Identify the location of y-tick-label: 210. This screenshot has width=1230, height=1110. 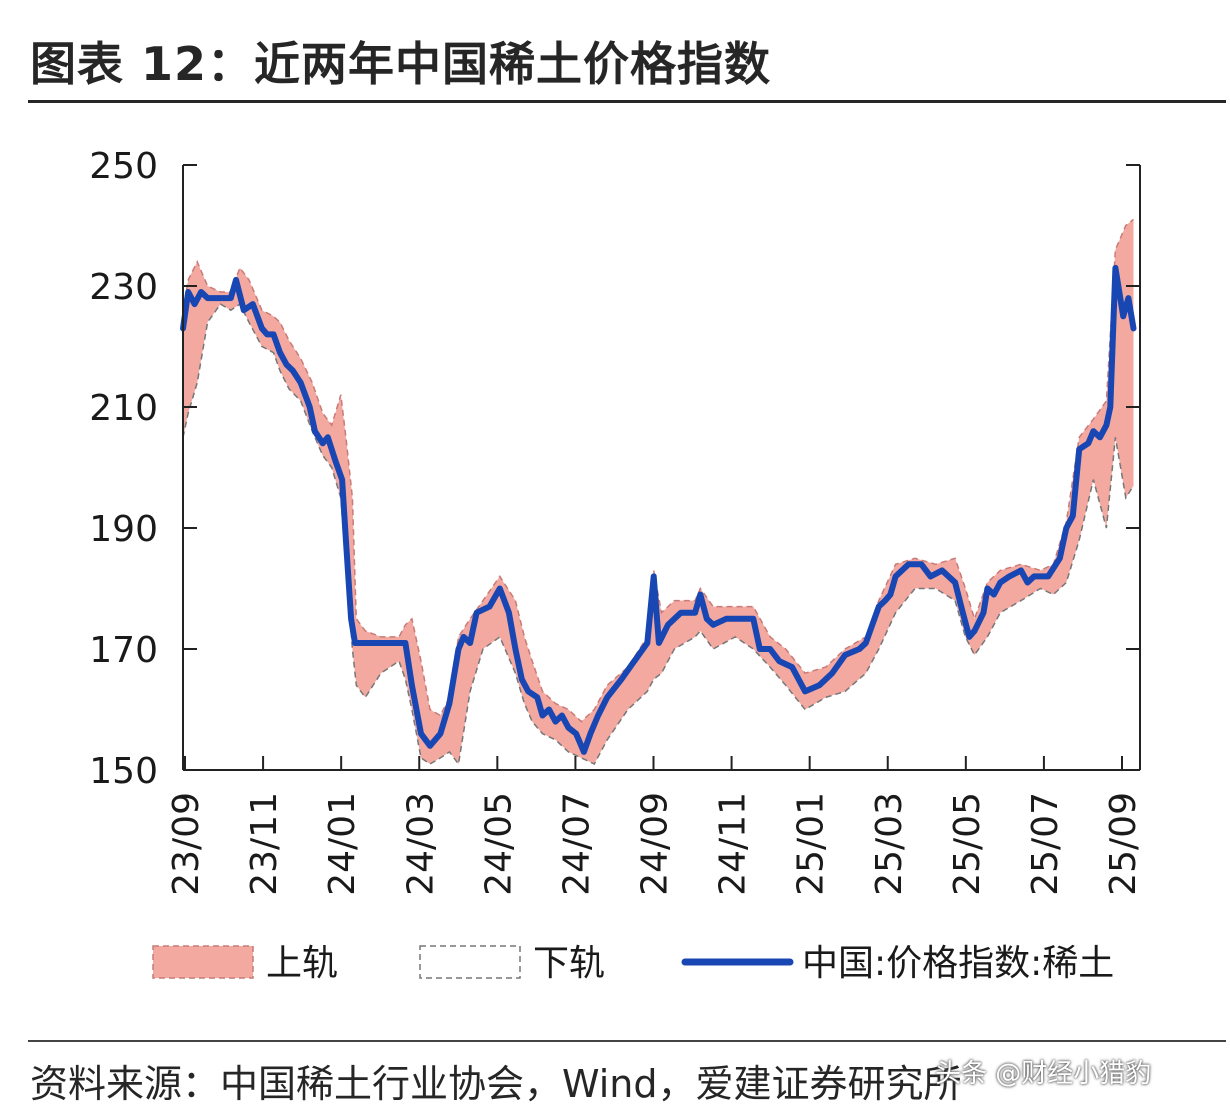
(123, 408).